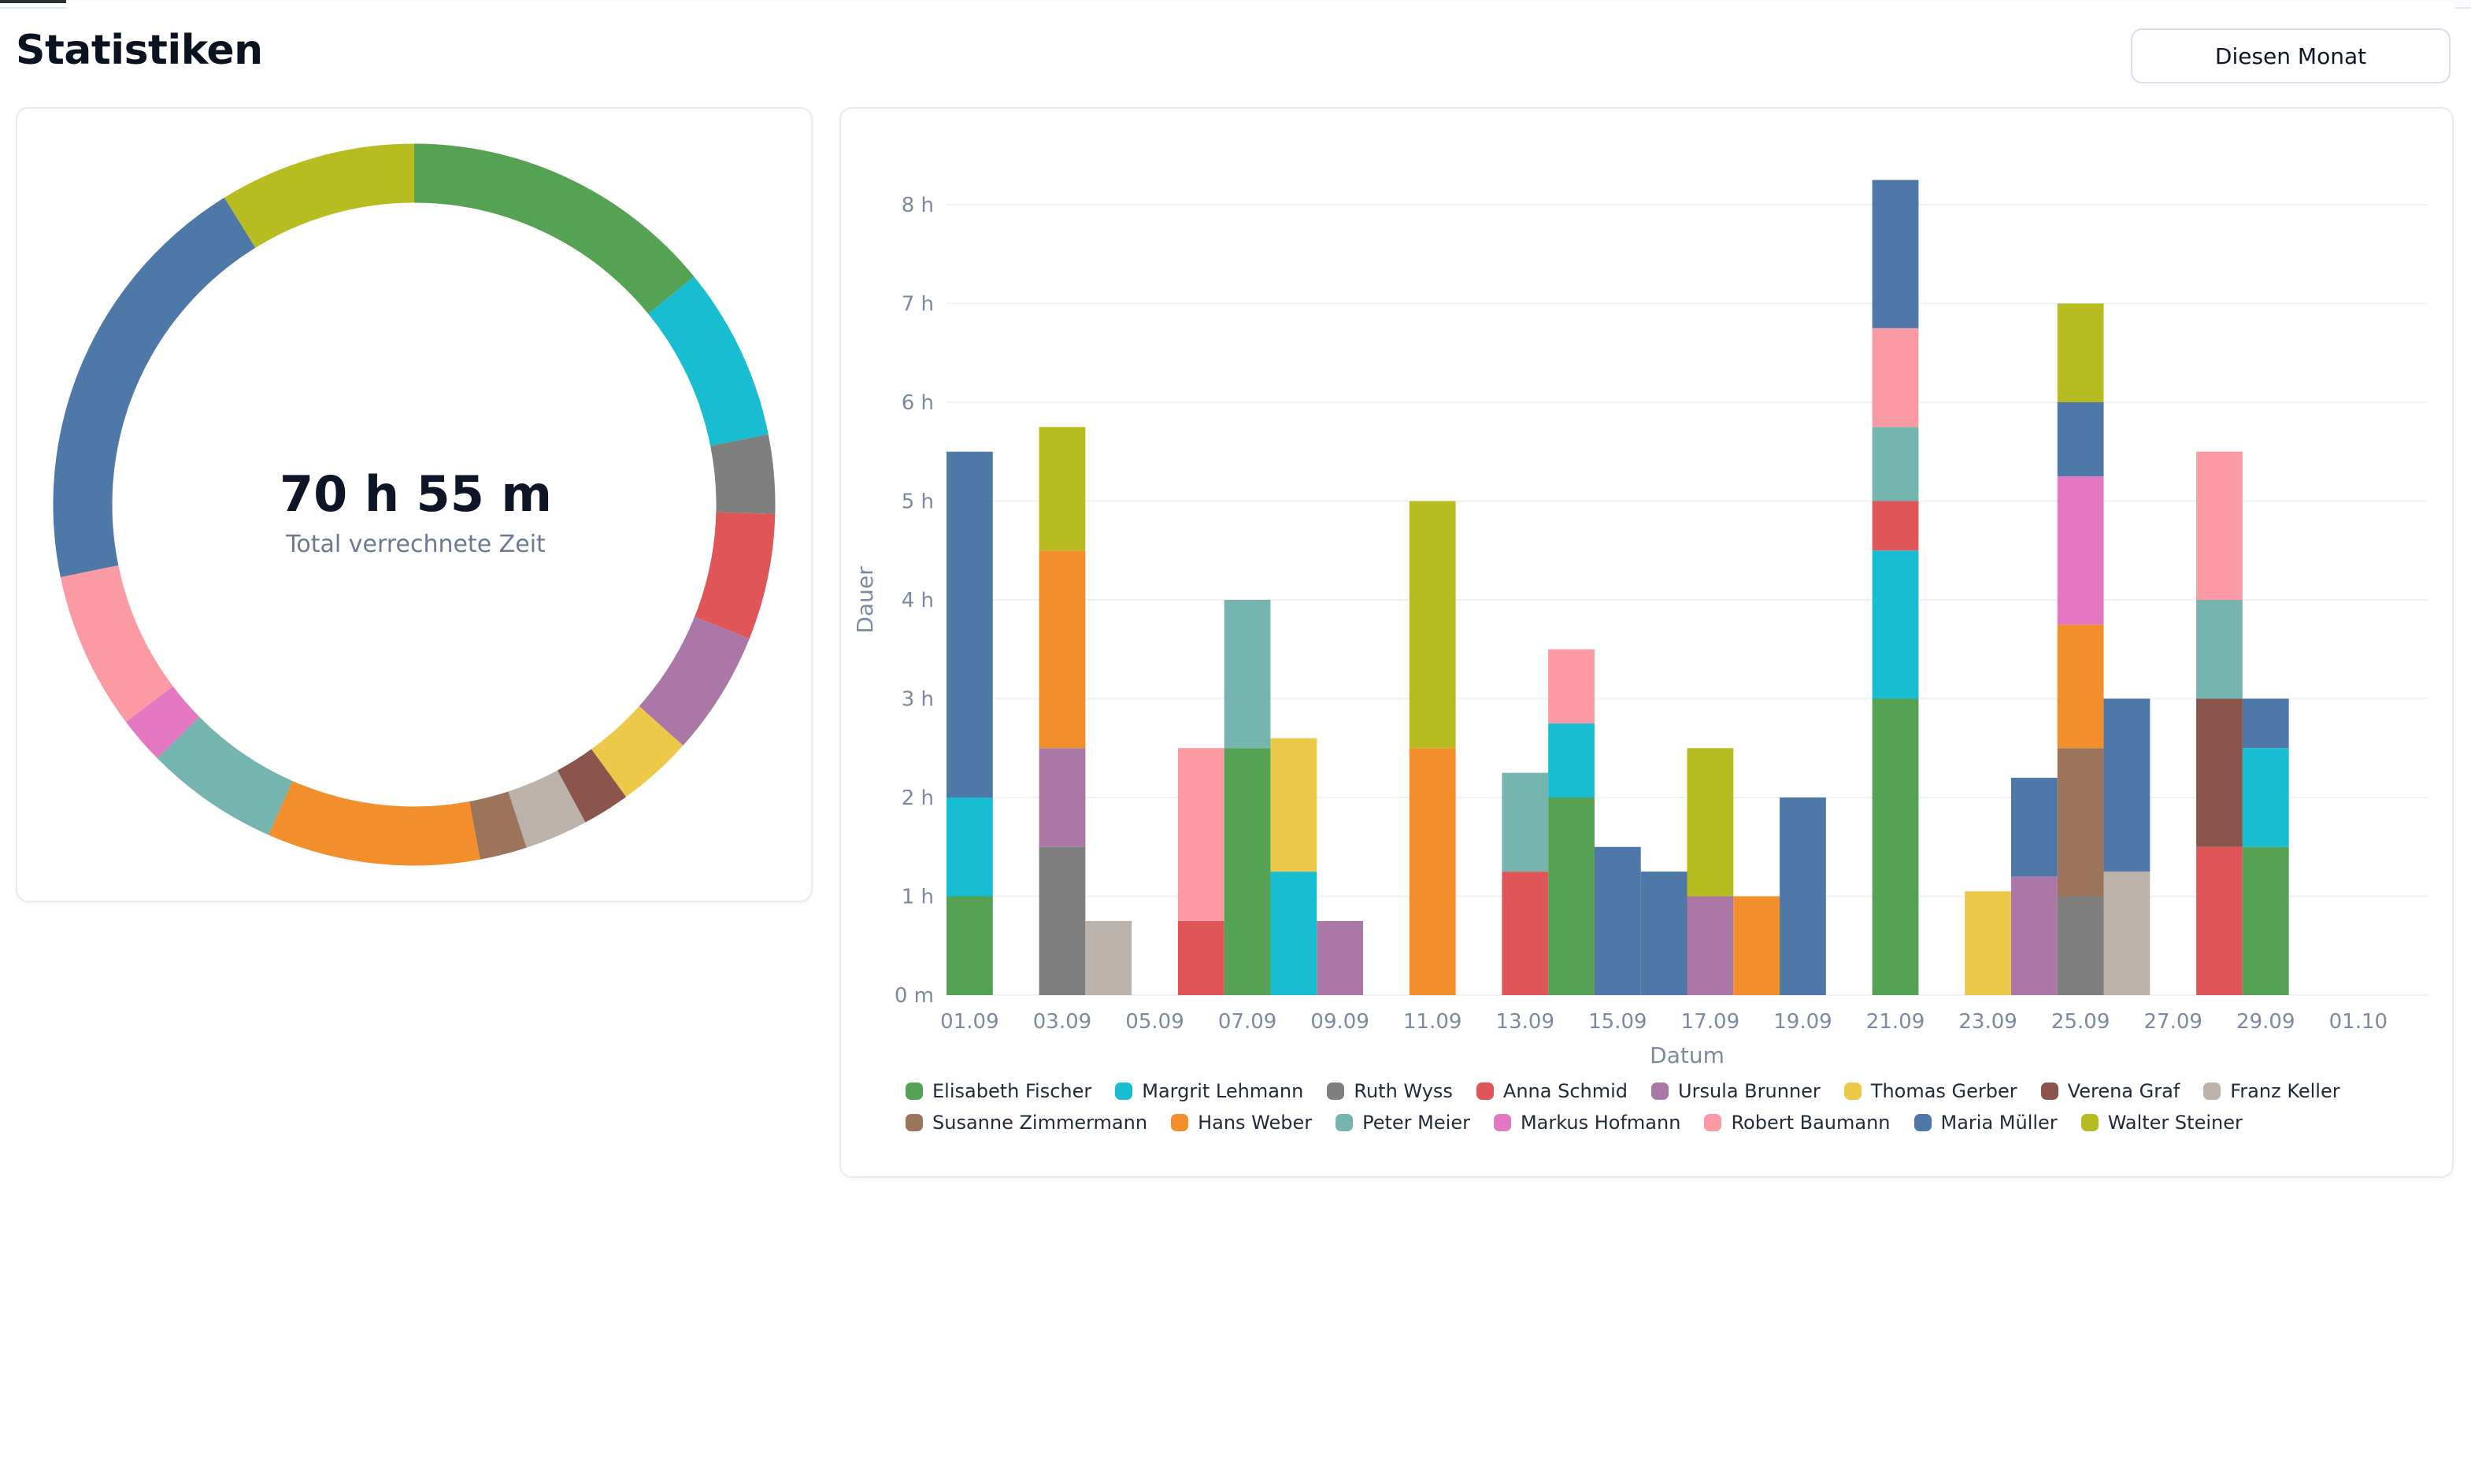  What do you see at coordinates (1895, 625) in the screenshot?
I see `bar-segment-21.09-margrit-lehmann` at bounding box center [1895, 625].